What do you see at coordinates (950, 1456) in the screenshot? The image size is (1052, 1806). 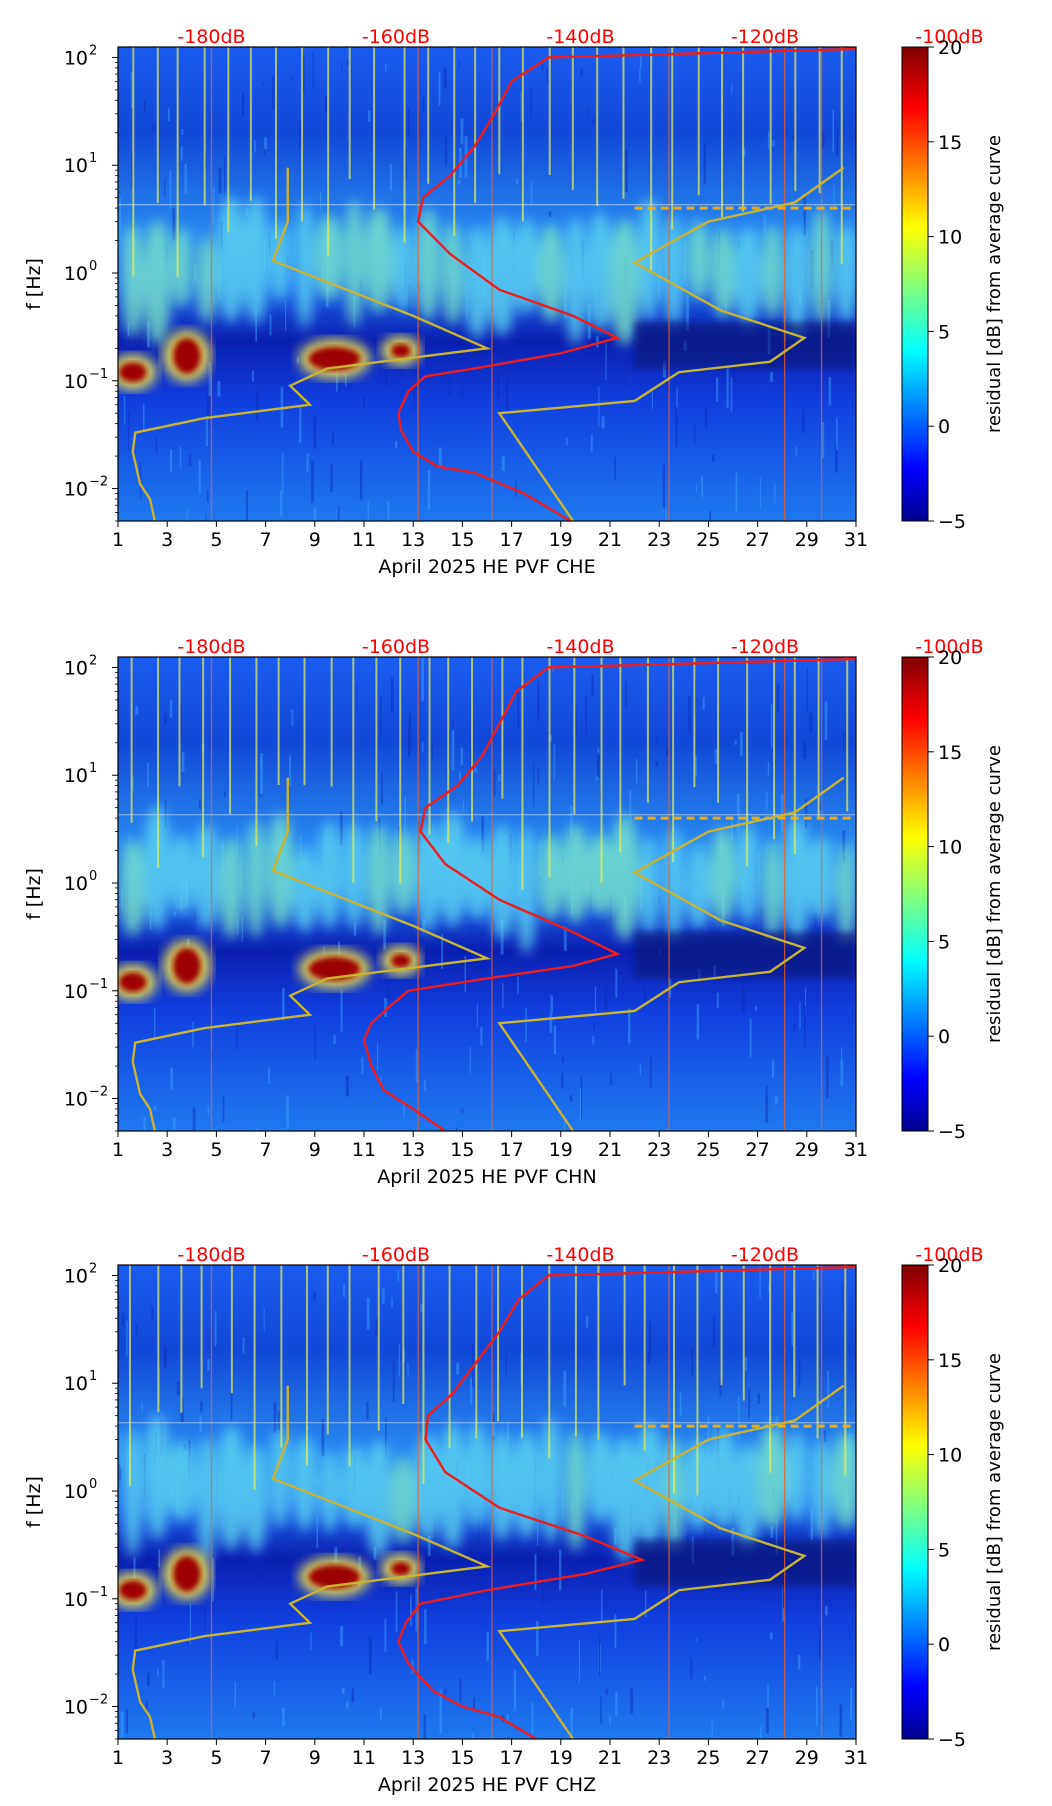 I see `colorbar-tick-label: 10` at bounding box center [950, 1456].